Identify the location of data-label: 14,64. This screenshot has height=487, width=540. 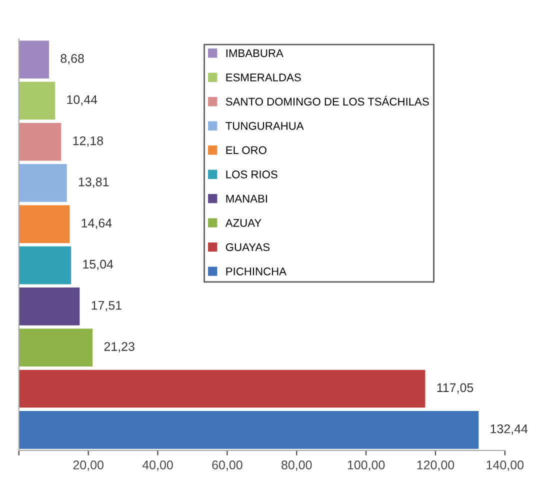
(97, 223).